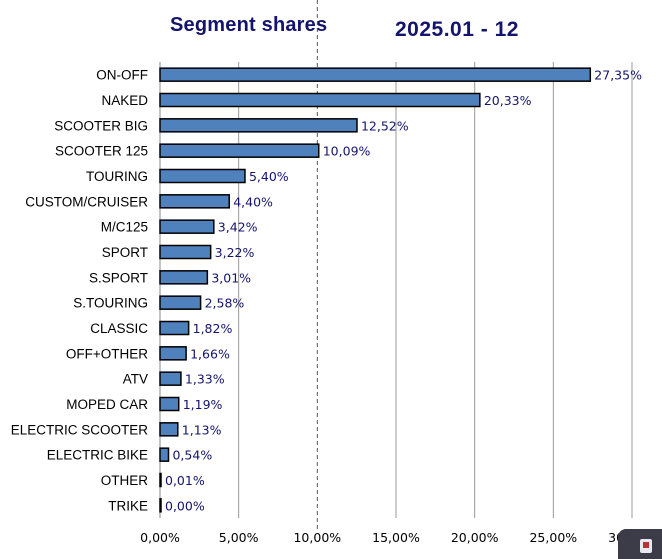  I want to click on value-label: 1,82%, so click(213, 328).